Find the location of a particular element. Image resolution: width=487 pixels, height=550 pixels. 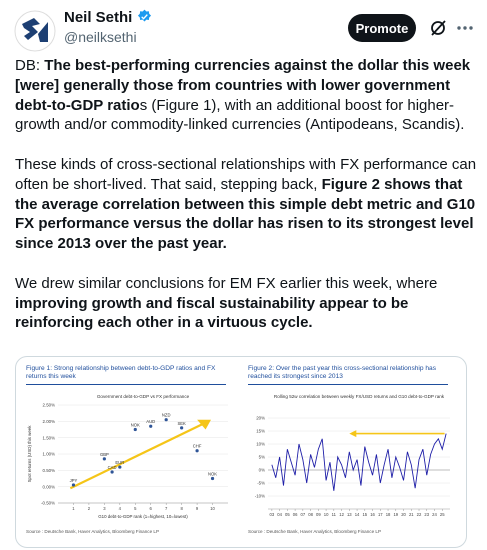

x-tick-label: 13 is located at coordinates (349, 514).